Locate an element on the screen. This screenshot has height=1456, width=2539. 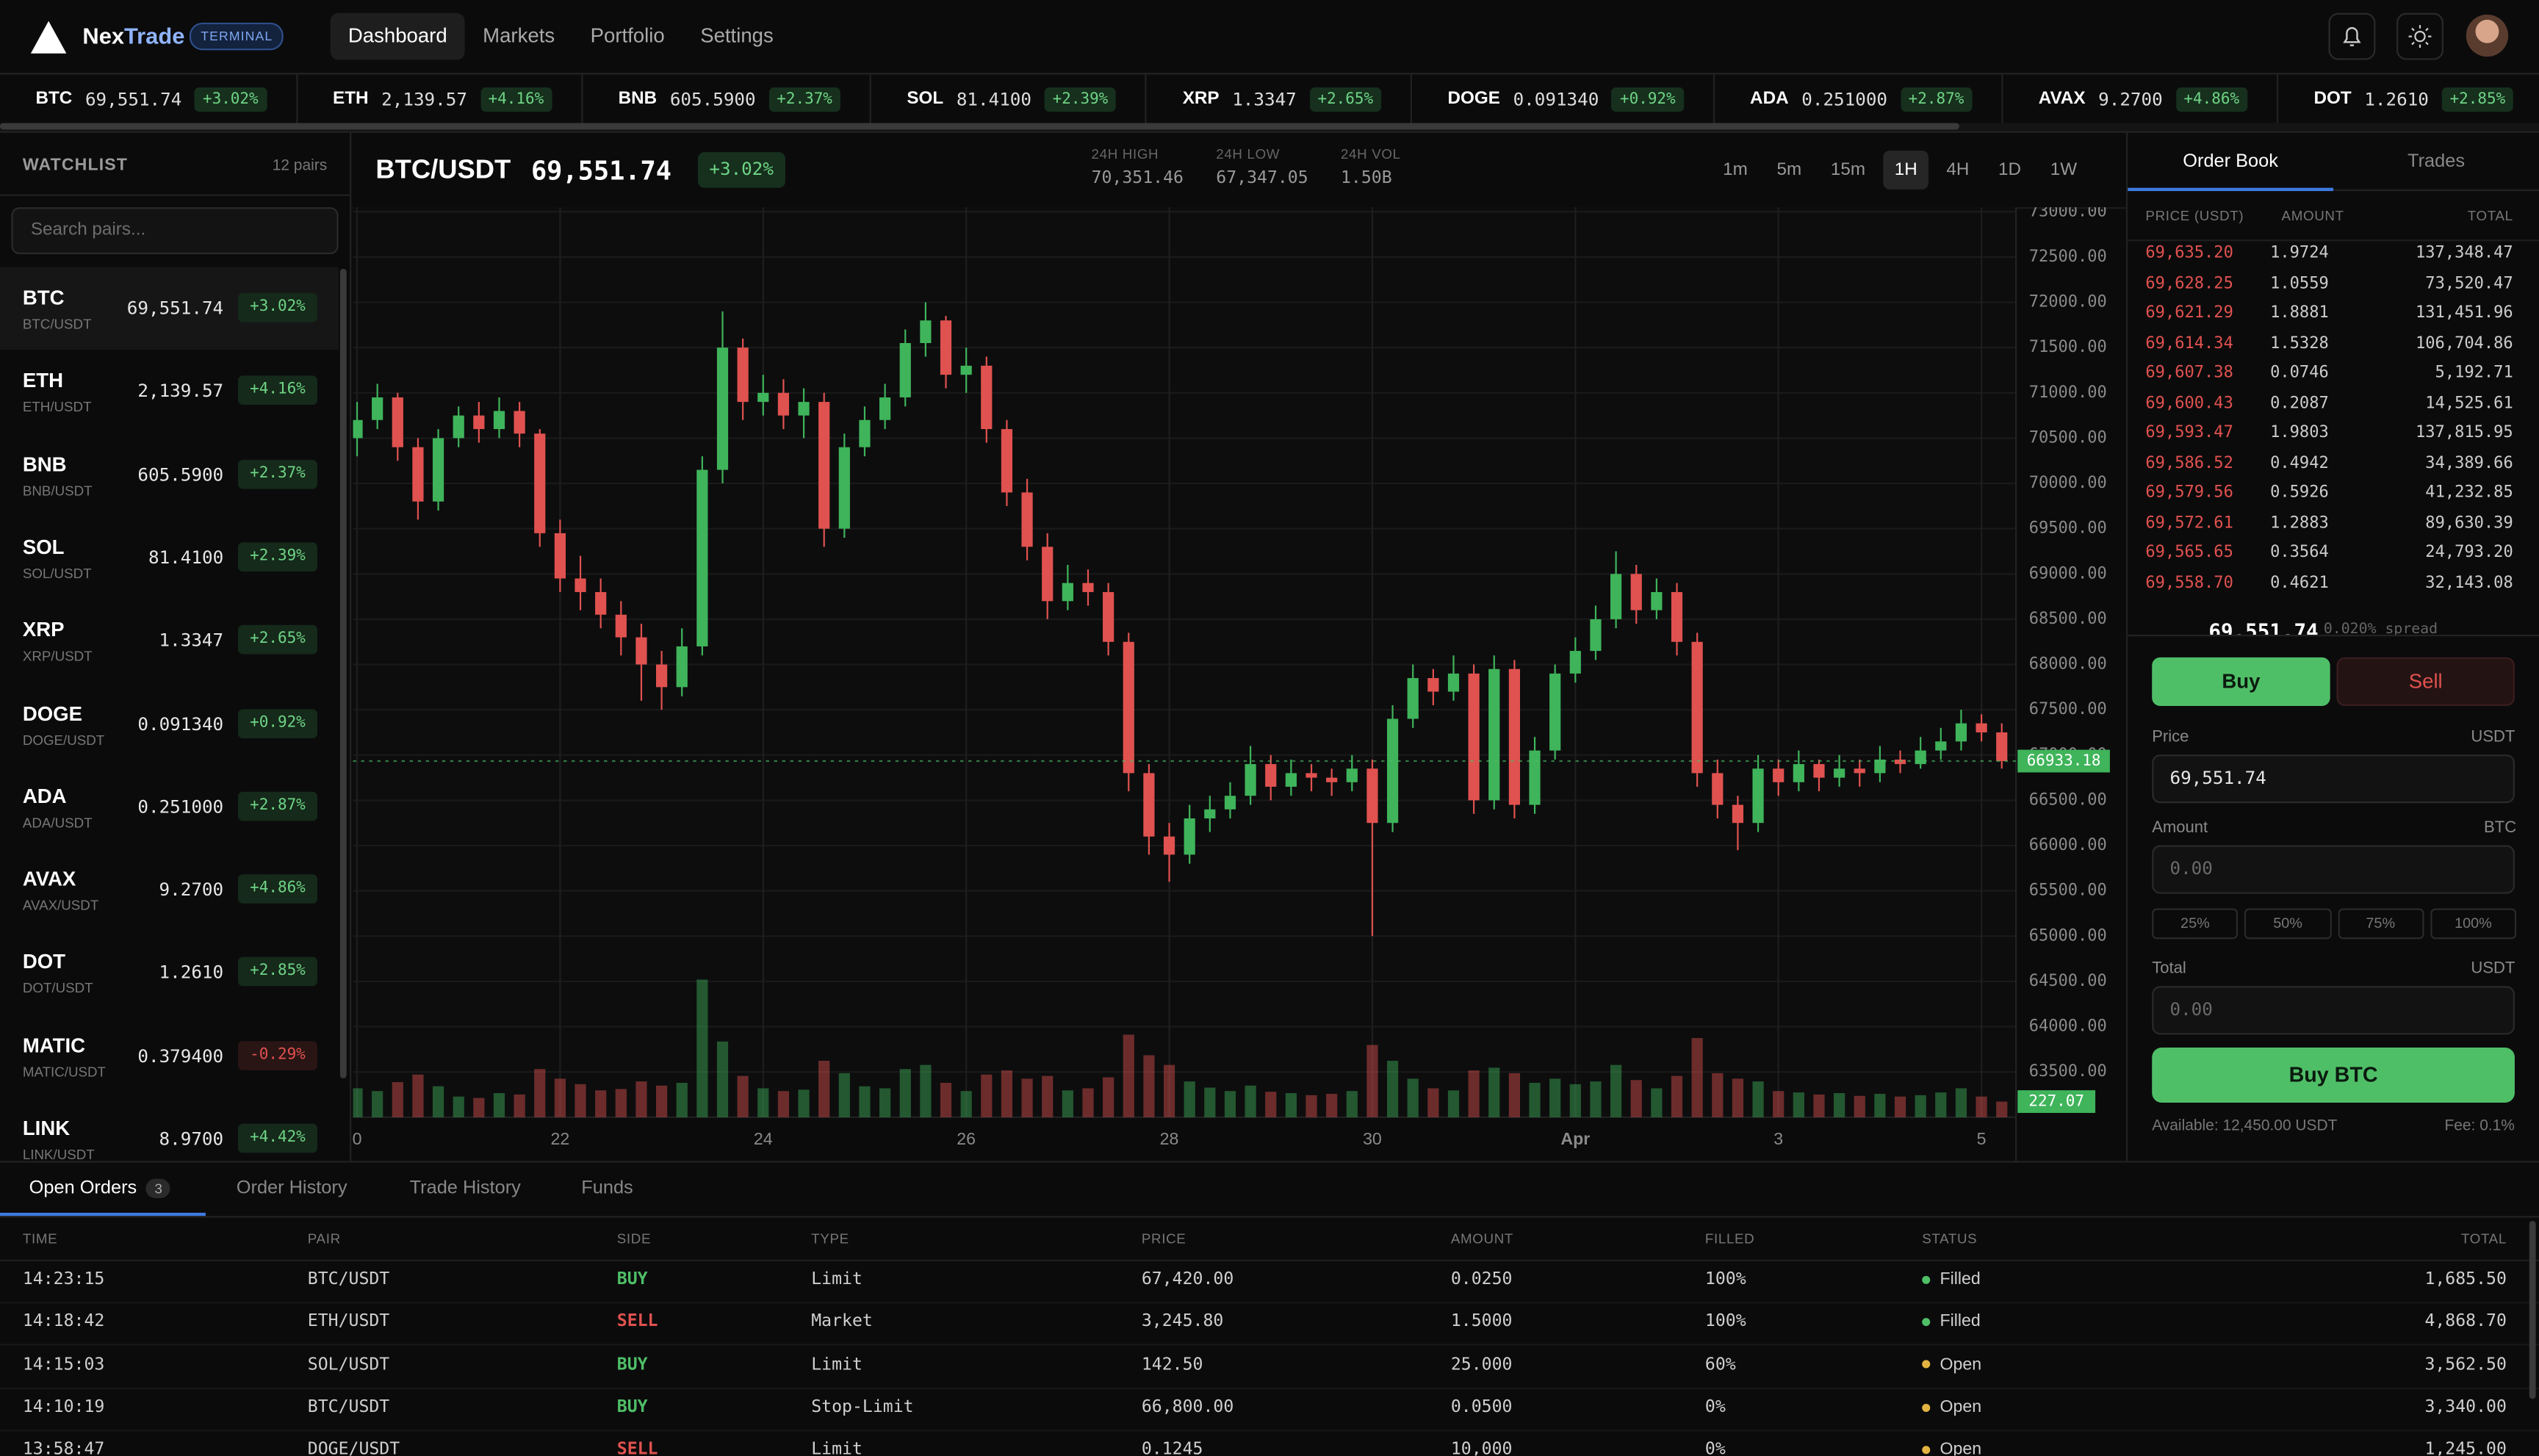
y-tick-label: 70000.00 is located at coordinates (2068, 483).